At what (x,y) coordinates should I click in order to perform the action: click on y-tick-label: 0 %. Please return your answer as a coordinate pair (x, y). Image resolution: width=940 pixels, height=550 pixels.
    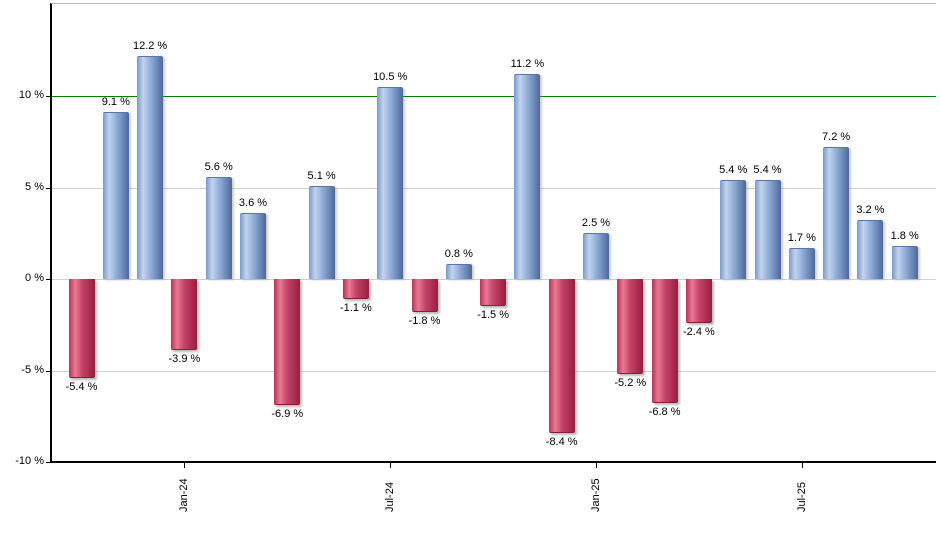
    Looking at the image, I should click on (34, 278).